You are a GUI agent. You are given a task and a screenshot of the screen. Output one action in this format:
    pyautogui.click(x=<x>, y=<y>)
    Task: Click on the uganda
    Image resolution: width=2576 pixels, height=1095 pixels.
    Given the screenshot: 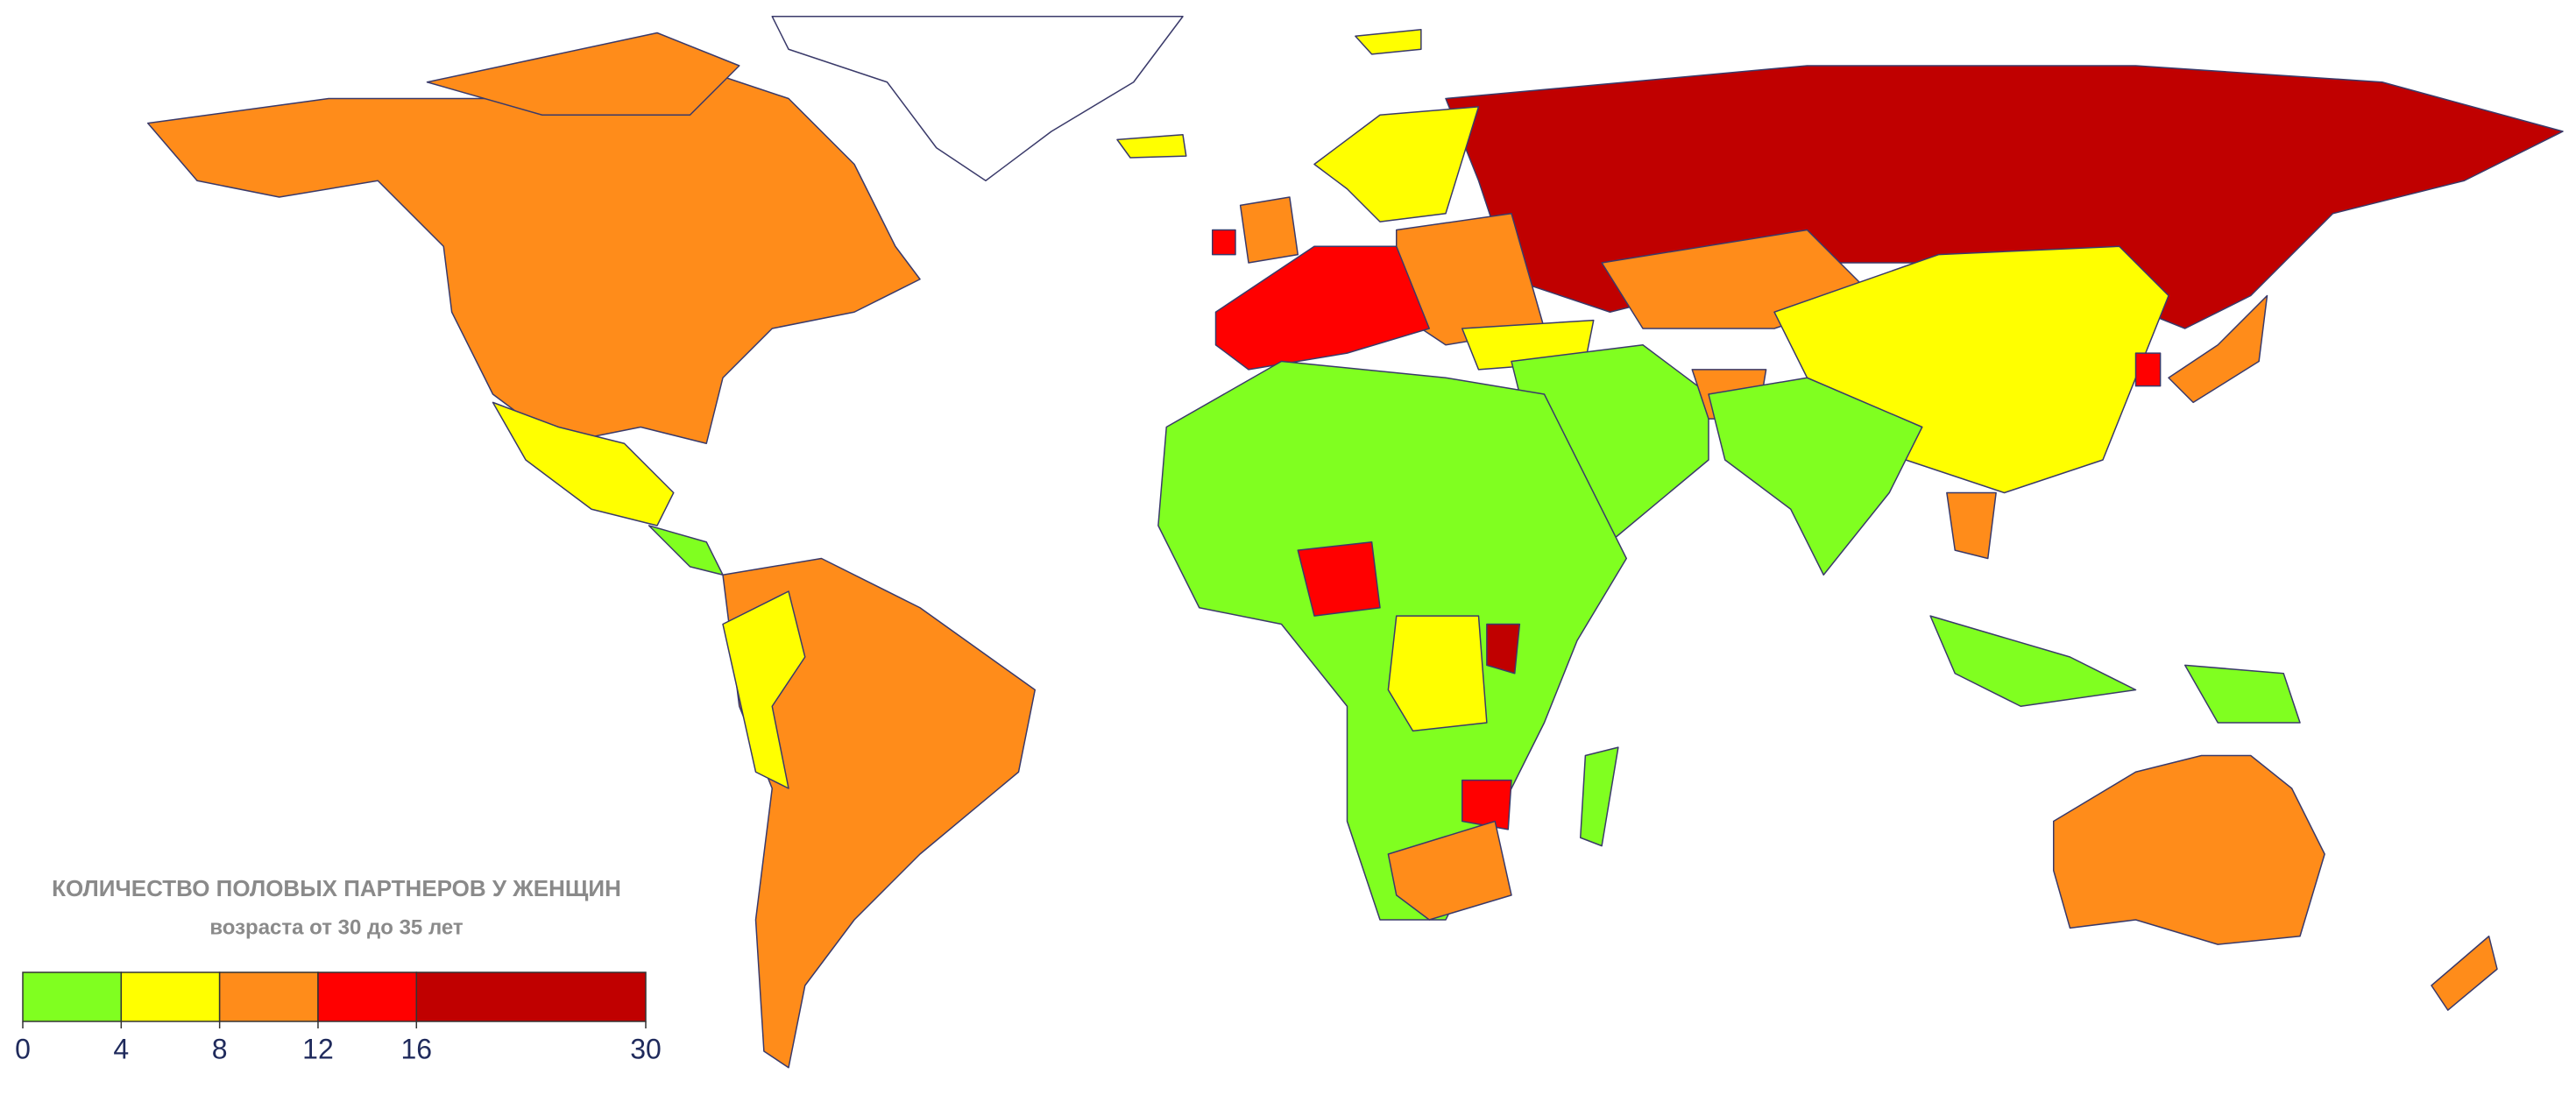 What is the action you would take?
    pyautogui.click(x=1503, y=649)
    